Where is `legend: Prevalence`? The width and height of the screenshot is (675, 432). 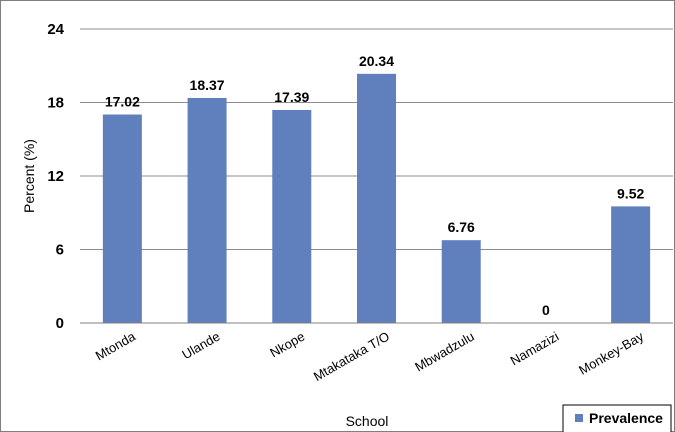
legend: Prevalence is located at coordinates (617, 418).